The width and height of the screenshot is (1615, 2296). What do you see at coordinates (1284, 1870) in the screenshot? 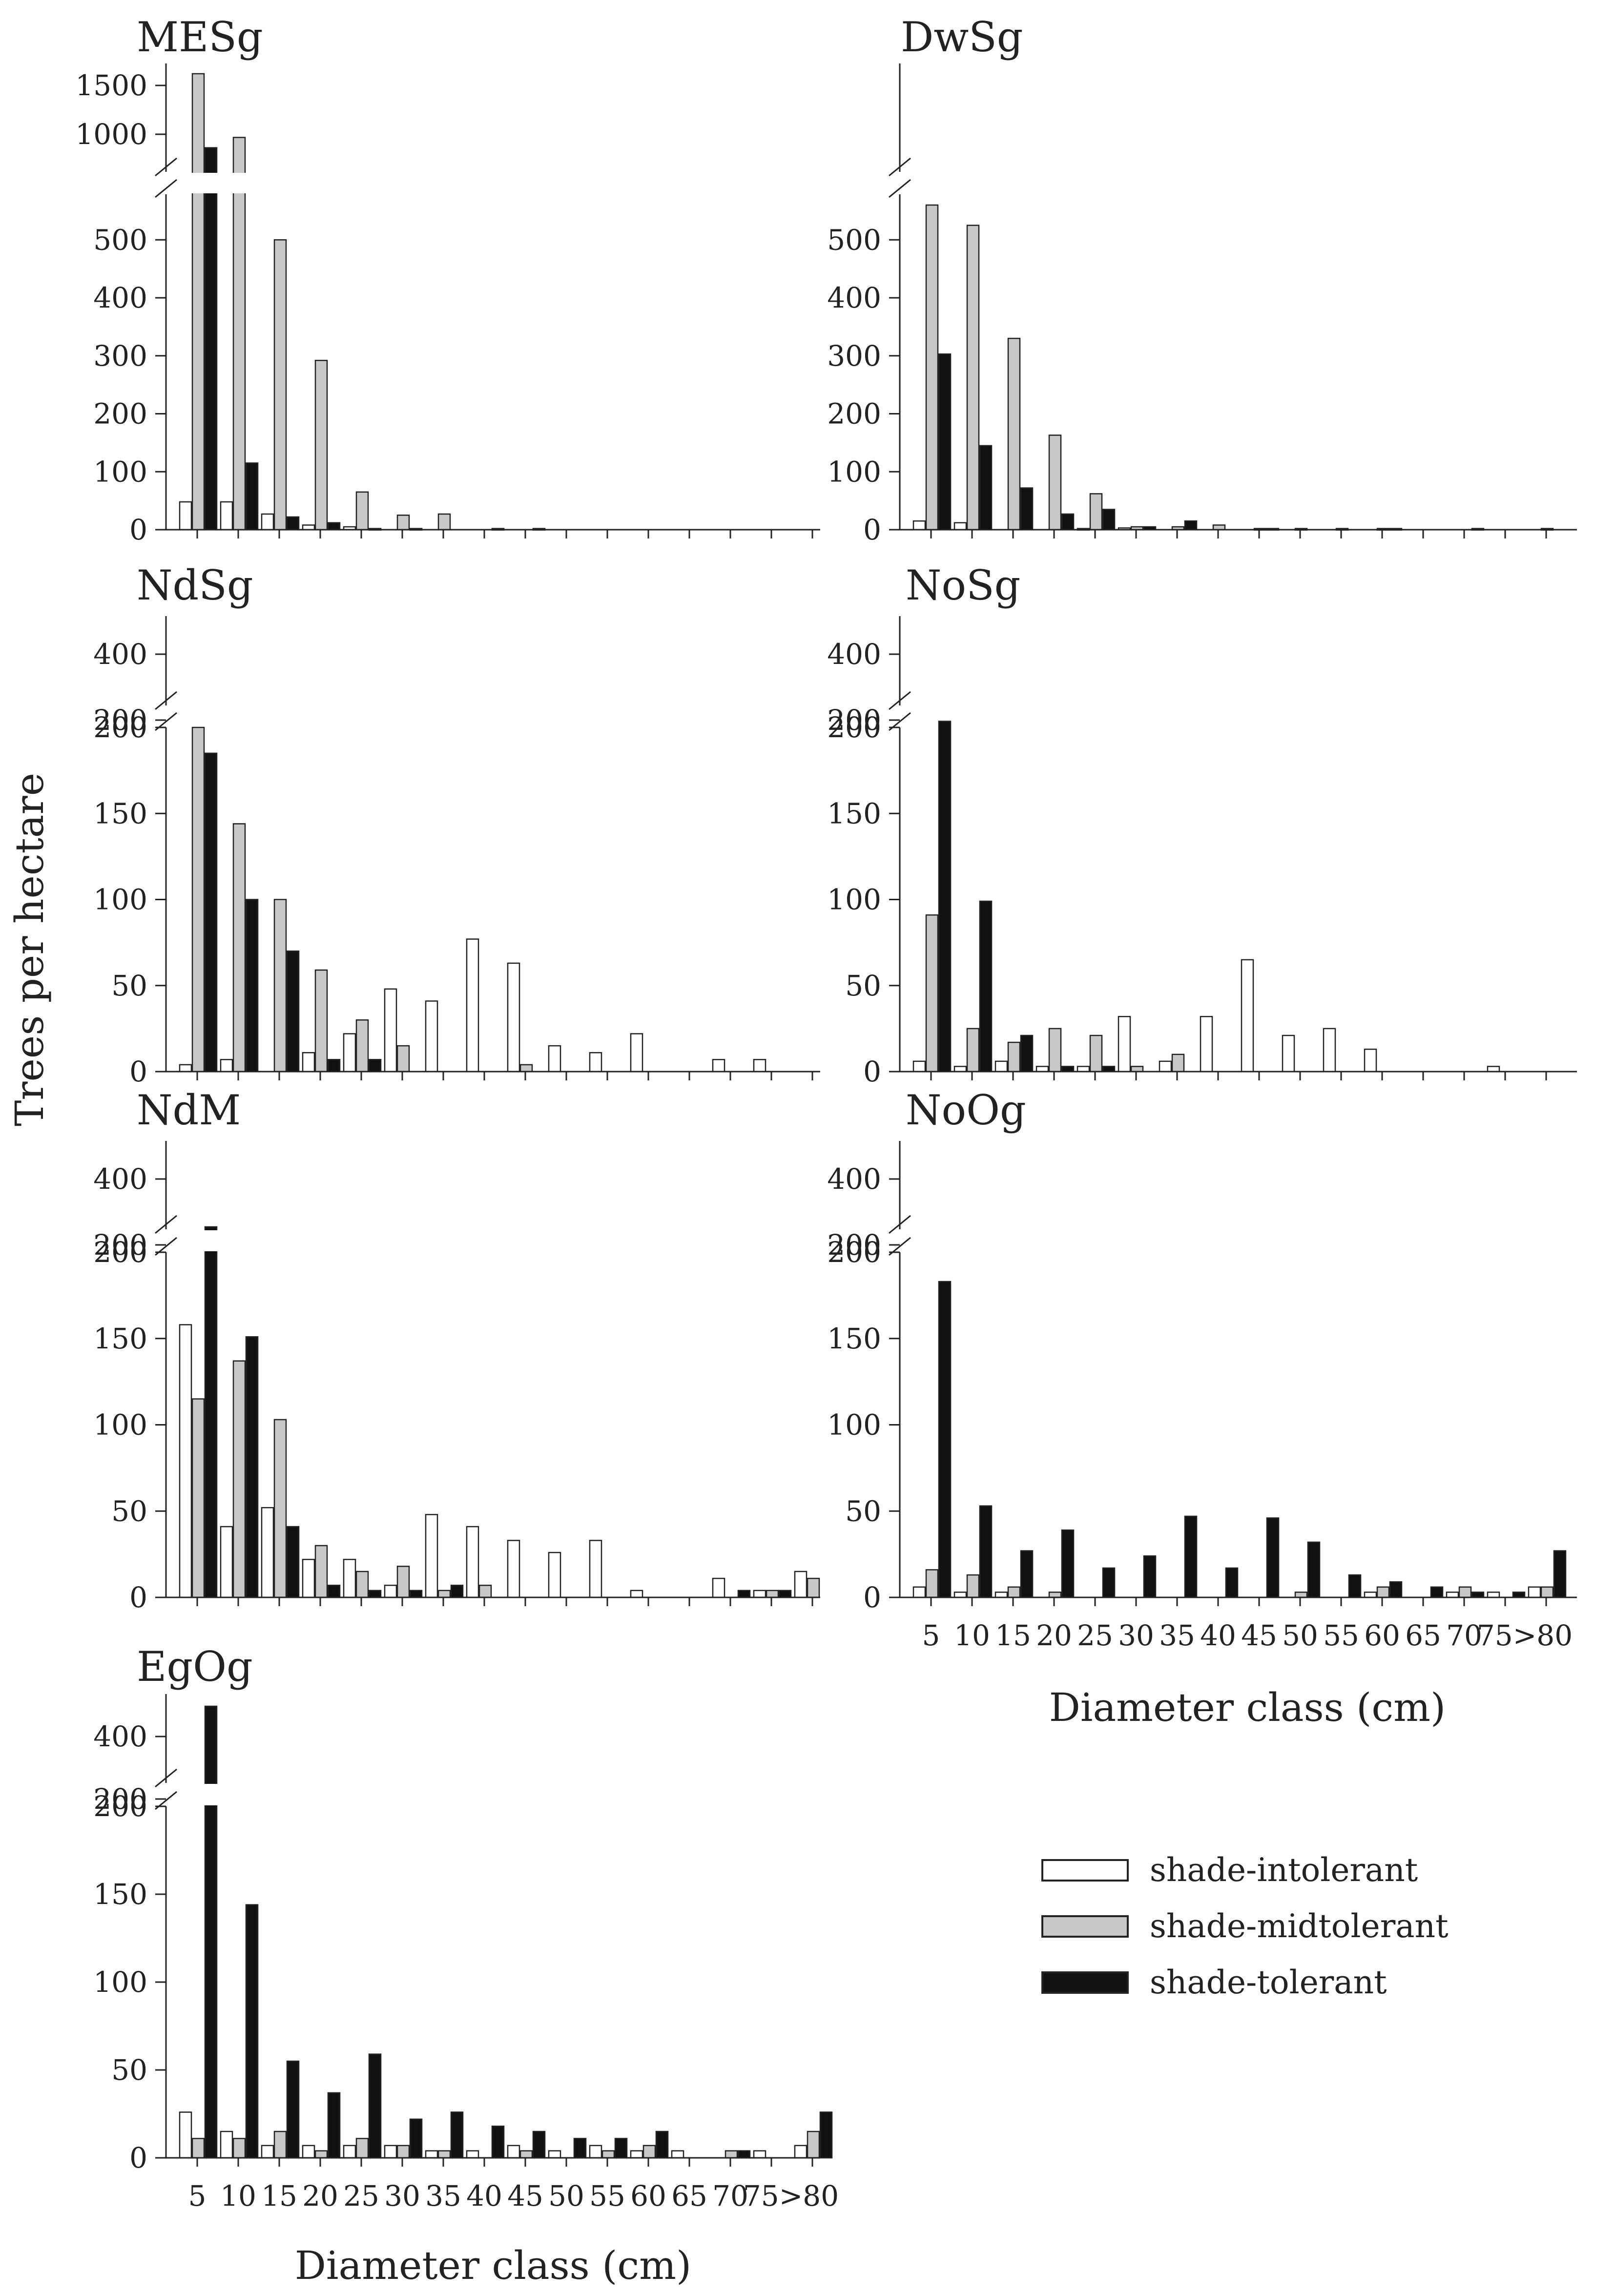
I see `legend-label-intolerant: shade-intolerant` at bounding box center [1284, 1870].